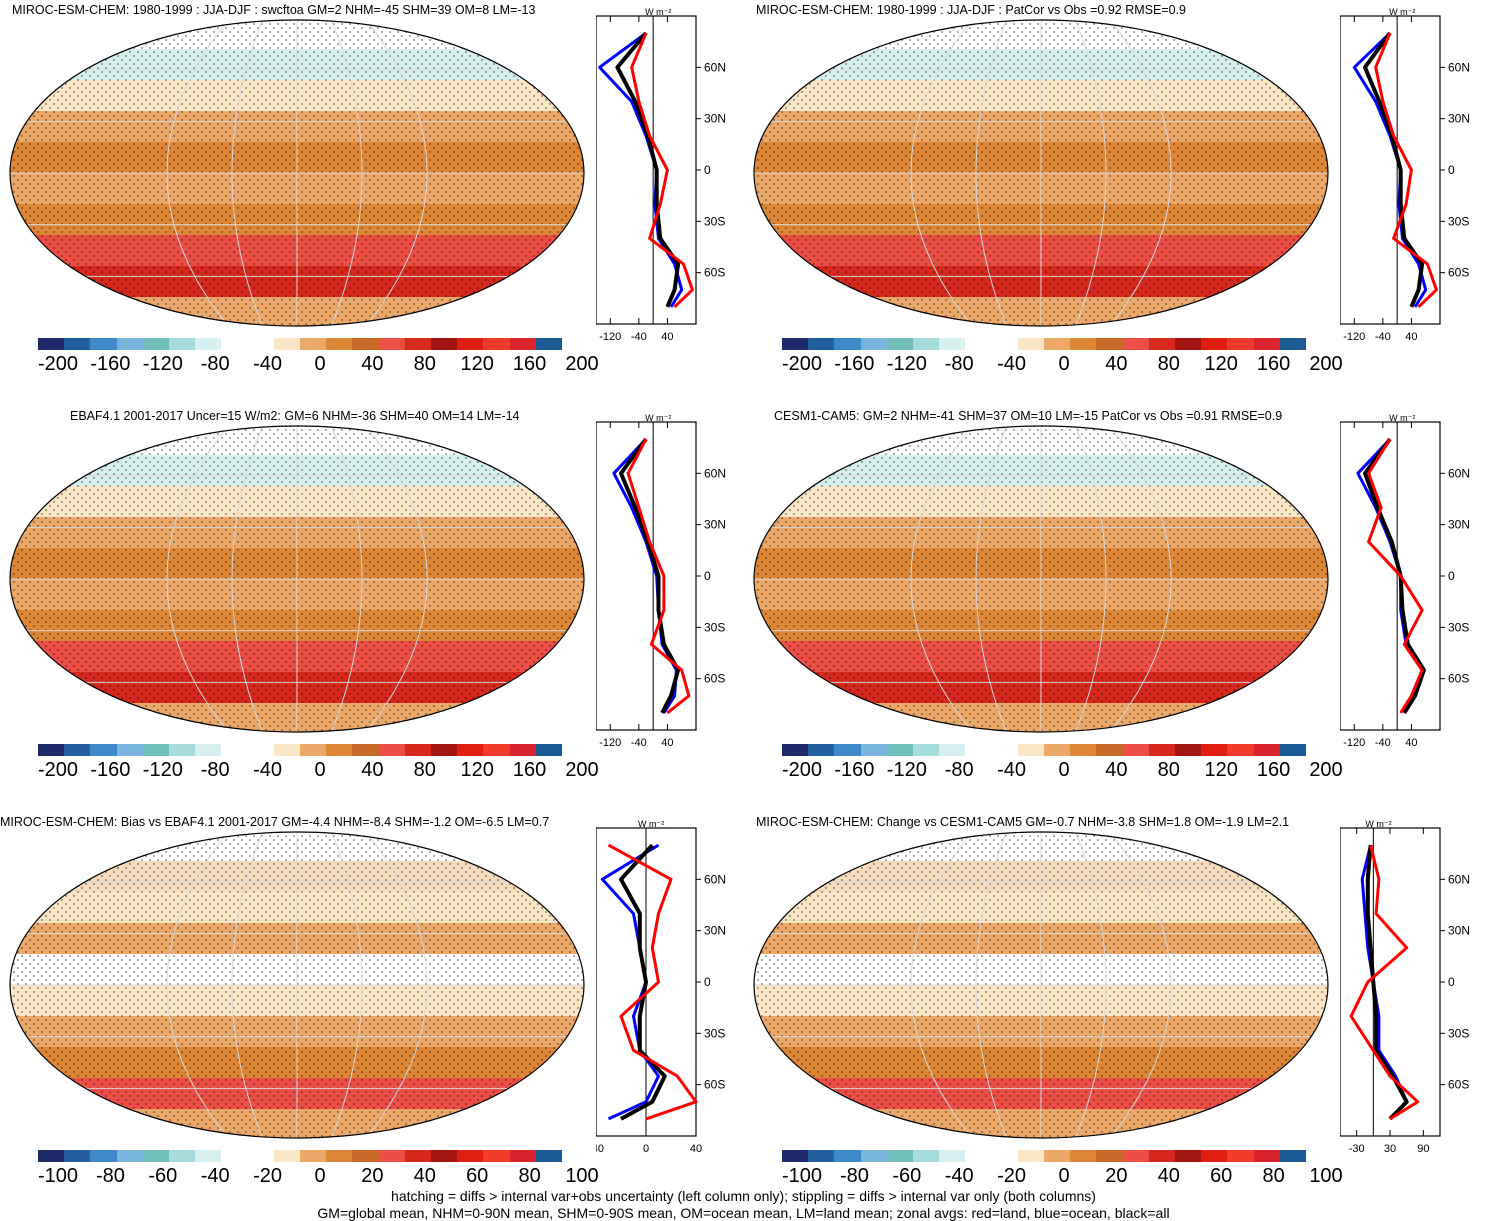 This screenshot has width=1487, height=1221. What do you see at coordinates (1326, 770) in the screenshot?
I see `colorbar-tick-label: 200` at bounding box center [1326, 770].